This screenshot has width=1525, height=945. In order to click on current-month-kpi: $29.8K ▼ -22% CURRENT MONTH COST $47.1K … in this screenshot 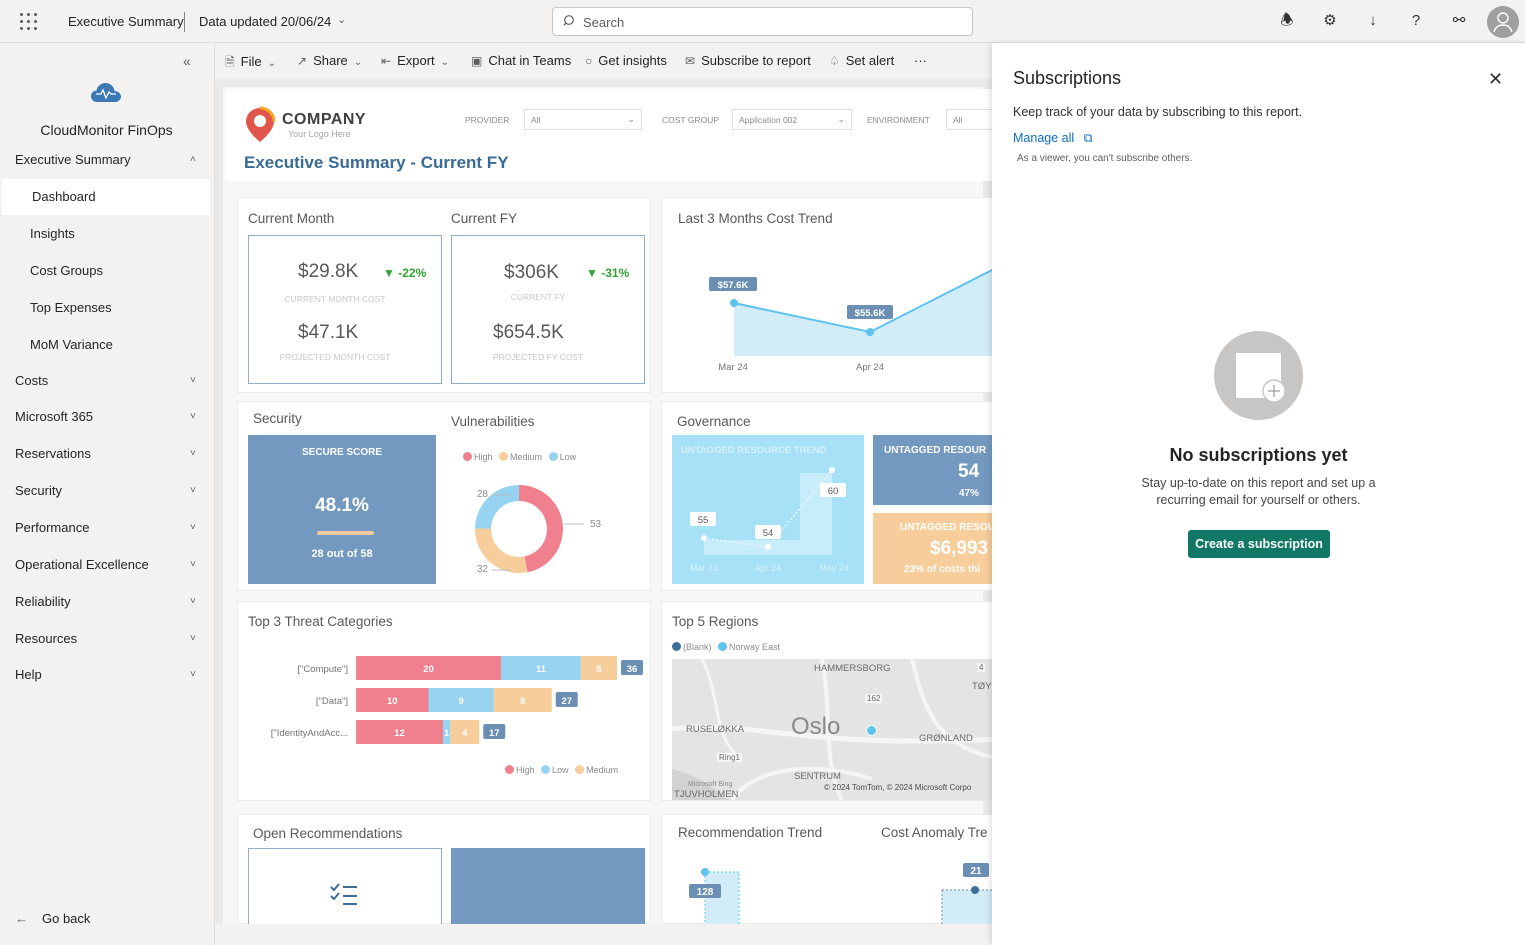, I will do `click(345, 309)`.